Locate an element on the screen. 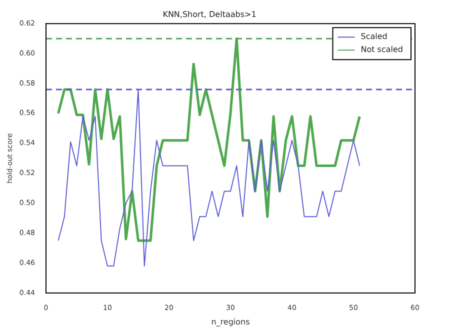  chart-title: KNN,Short, Deltaabs>1 is located at coordinates (209, 14).